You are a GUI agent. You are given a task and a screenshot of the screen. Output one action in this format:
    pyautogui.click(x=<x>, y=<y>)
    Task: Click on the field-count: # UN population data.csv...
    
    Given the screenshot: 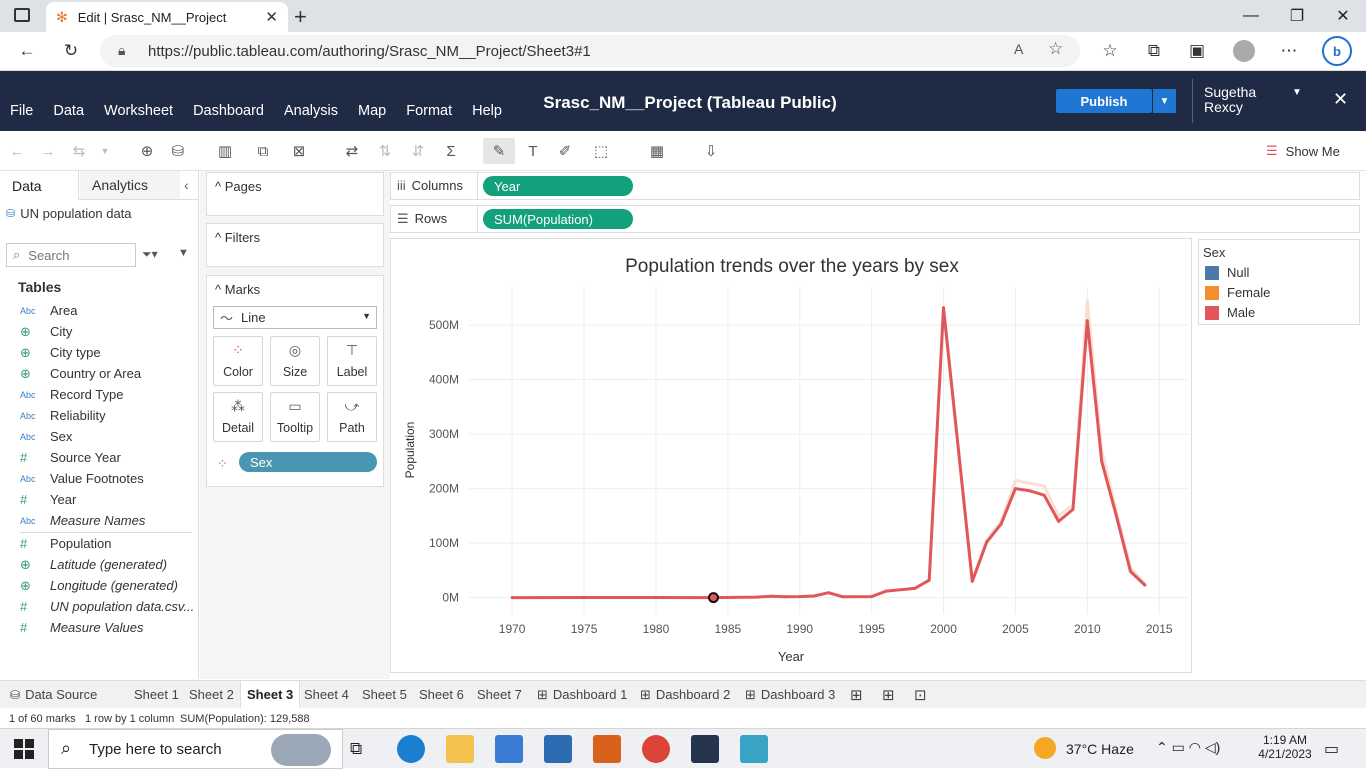 What is the action you would take?
    pyautogui.click(x=99, y=606)
    